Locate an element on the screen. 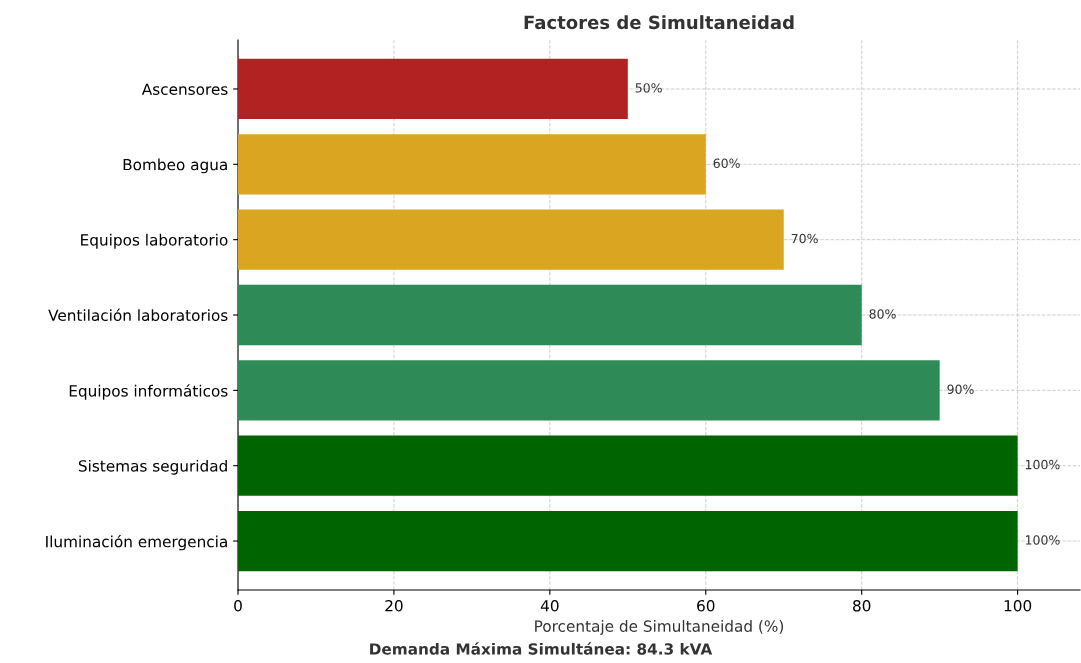 This screenshot has width=1081, height=663. chart-title: Factores de Simultaneidad is located at coordinates (659, 22).